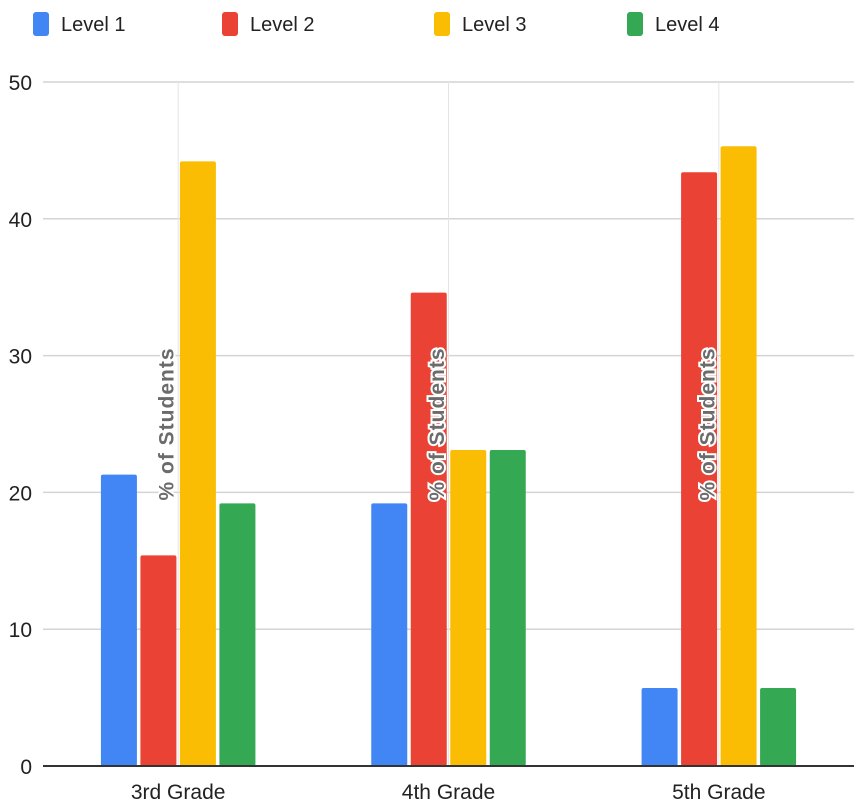  I want to click on y-tick-label-20: 20, so click(20, 493).